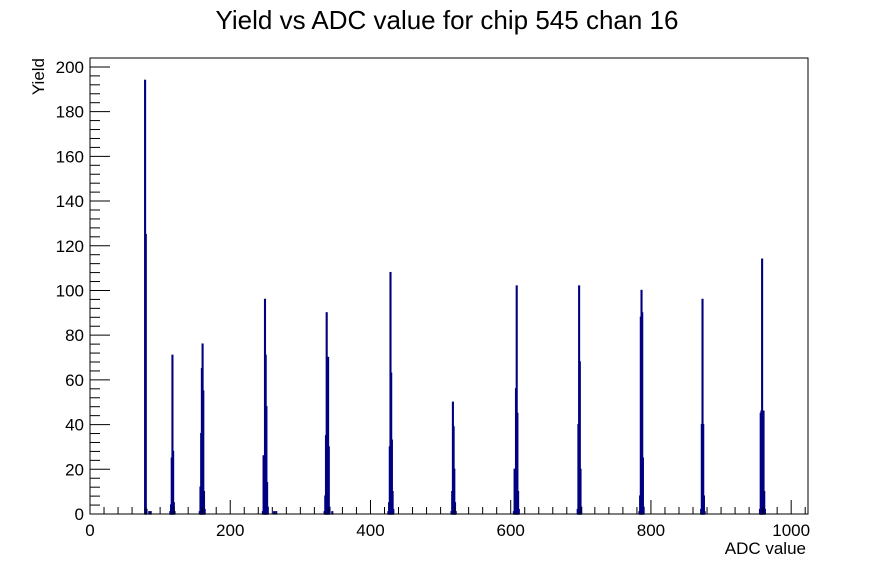 The height and width of the screenshot is (577, 896). I want to click on y-axis-label: Yield, so click(38, 76).